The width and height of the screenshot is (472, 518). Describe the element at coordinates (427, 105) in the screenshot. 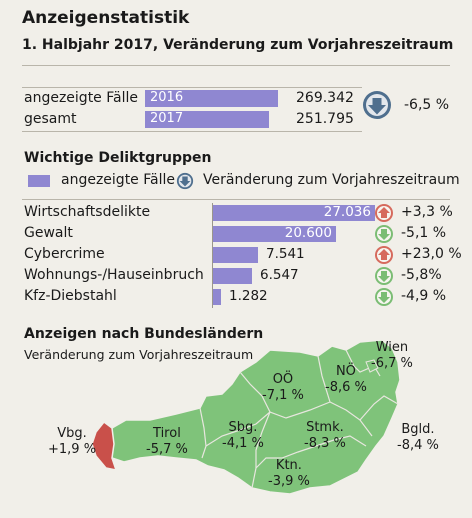

I see `total-change: -6,5 %` at that location.